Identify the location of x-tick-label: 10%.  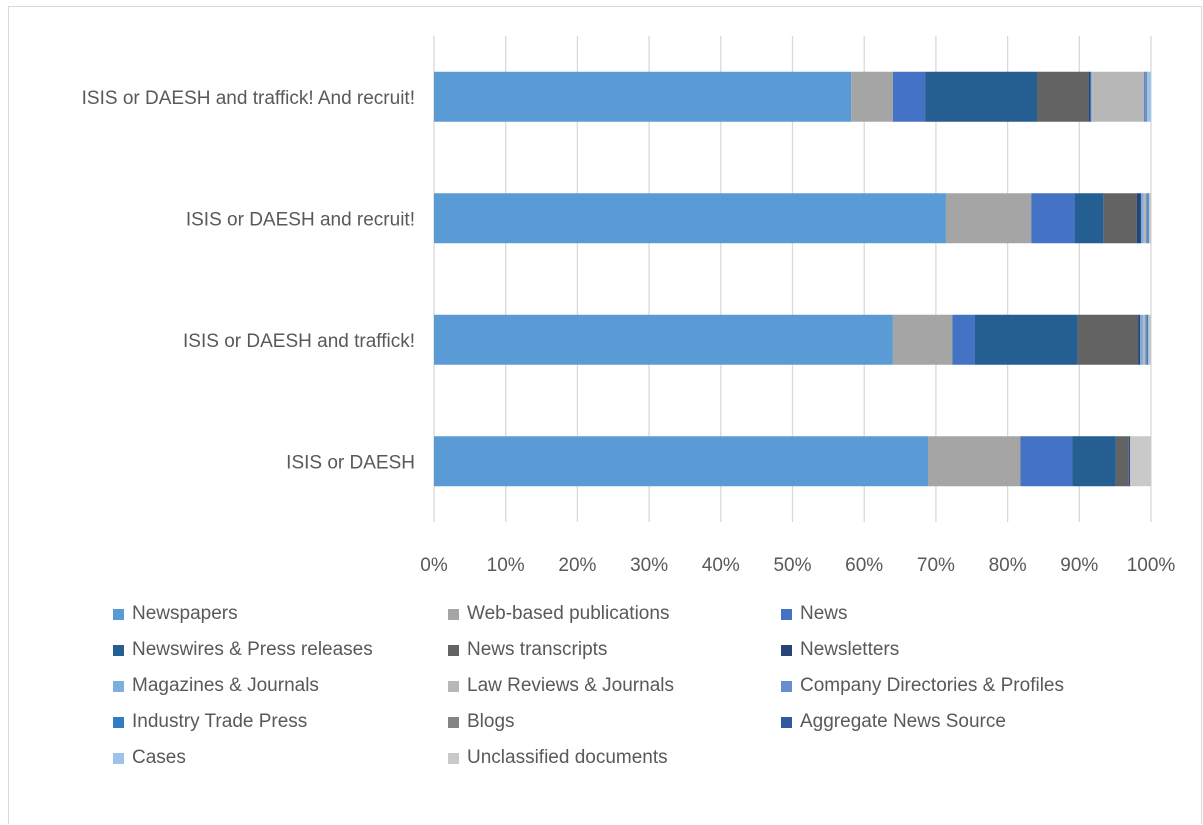
(506, 565).